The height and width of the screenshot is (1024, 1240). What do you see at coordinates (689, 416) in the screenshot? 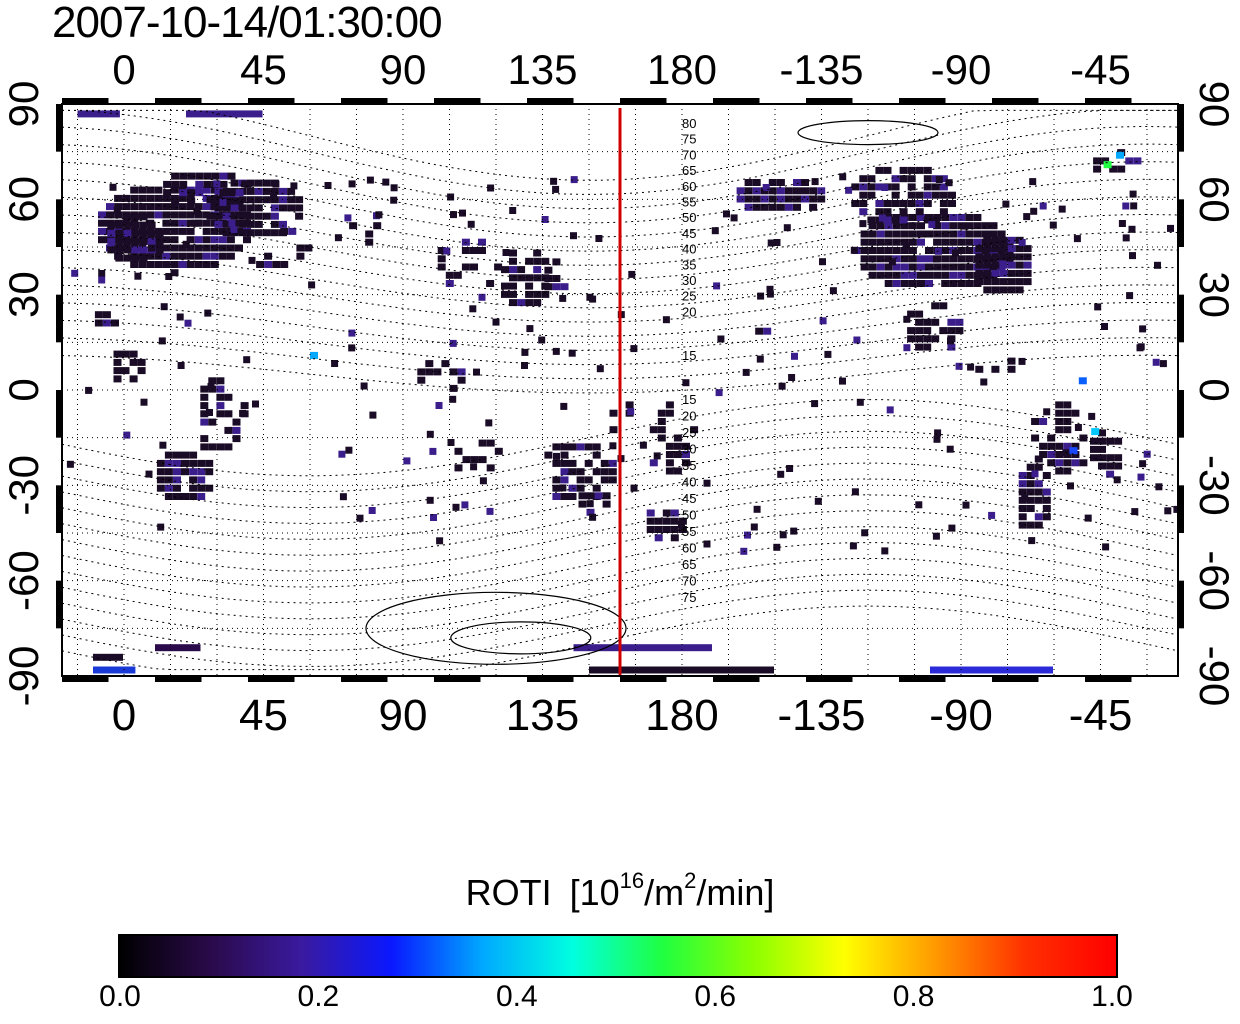
I see `contour-label: 20` at bounding box center [689, 416].